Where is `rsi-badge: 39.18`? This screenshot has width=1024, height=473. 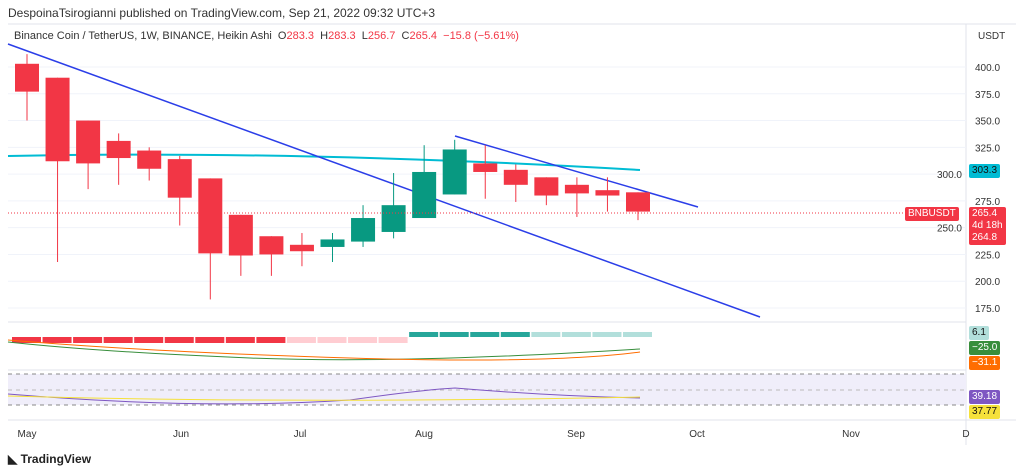
rsi-badge: 39.18 is located at coordinates (985, 397).